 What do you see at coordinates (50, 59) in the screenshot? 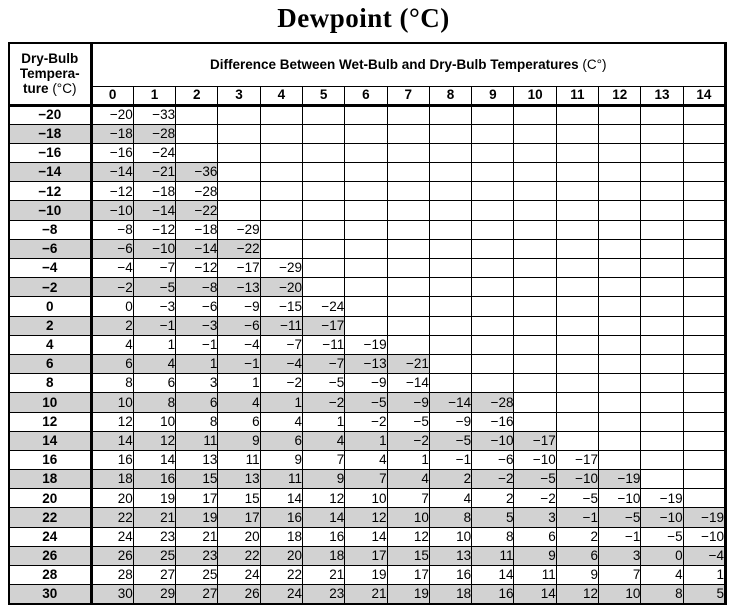
I see `dry-bulb-header-line1: Dry-Bulb` at bounding box center [50, 59].